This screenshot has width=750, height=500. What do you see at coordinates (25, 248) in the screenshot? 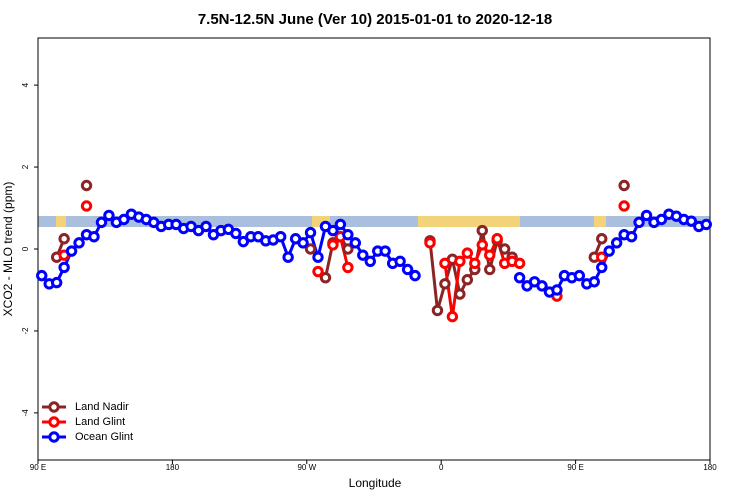
I see `y-tick-label: 0` at bounding box center [25, 248].